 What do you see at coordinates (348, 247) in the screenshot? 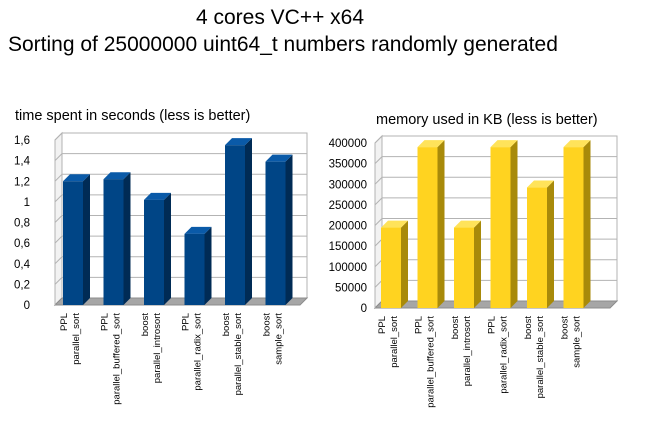
I see `y-tick-label: 150000` at bounding box center [348, 247].